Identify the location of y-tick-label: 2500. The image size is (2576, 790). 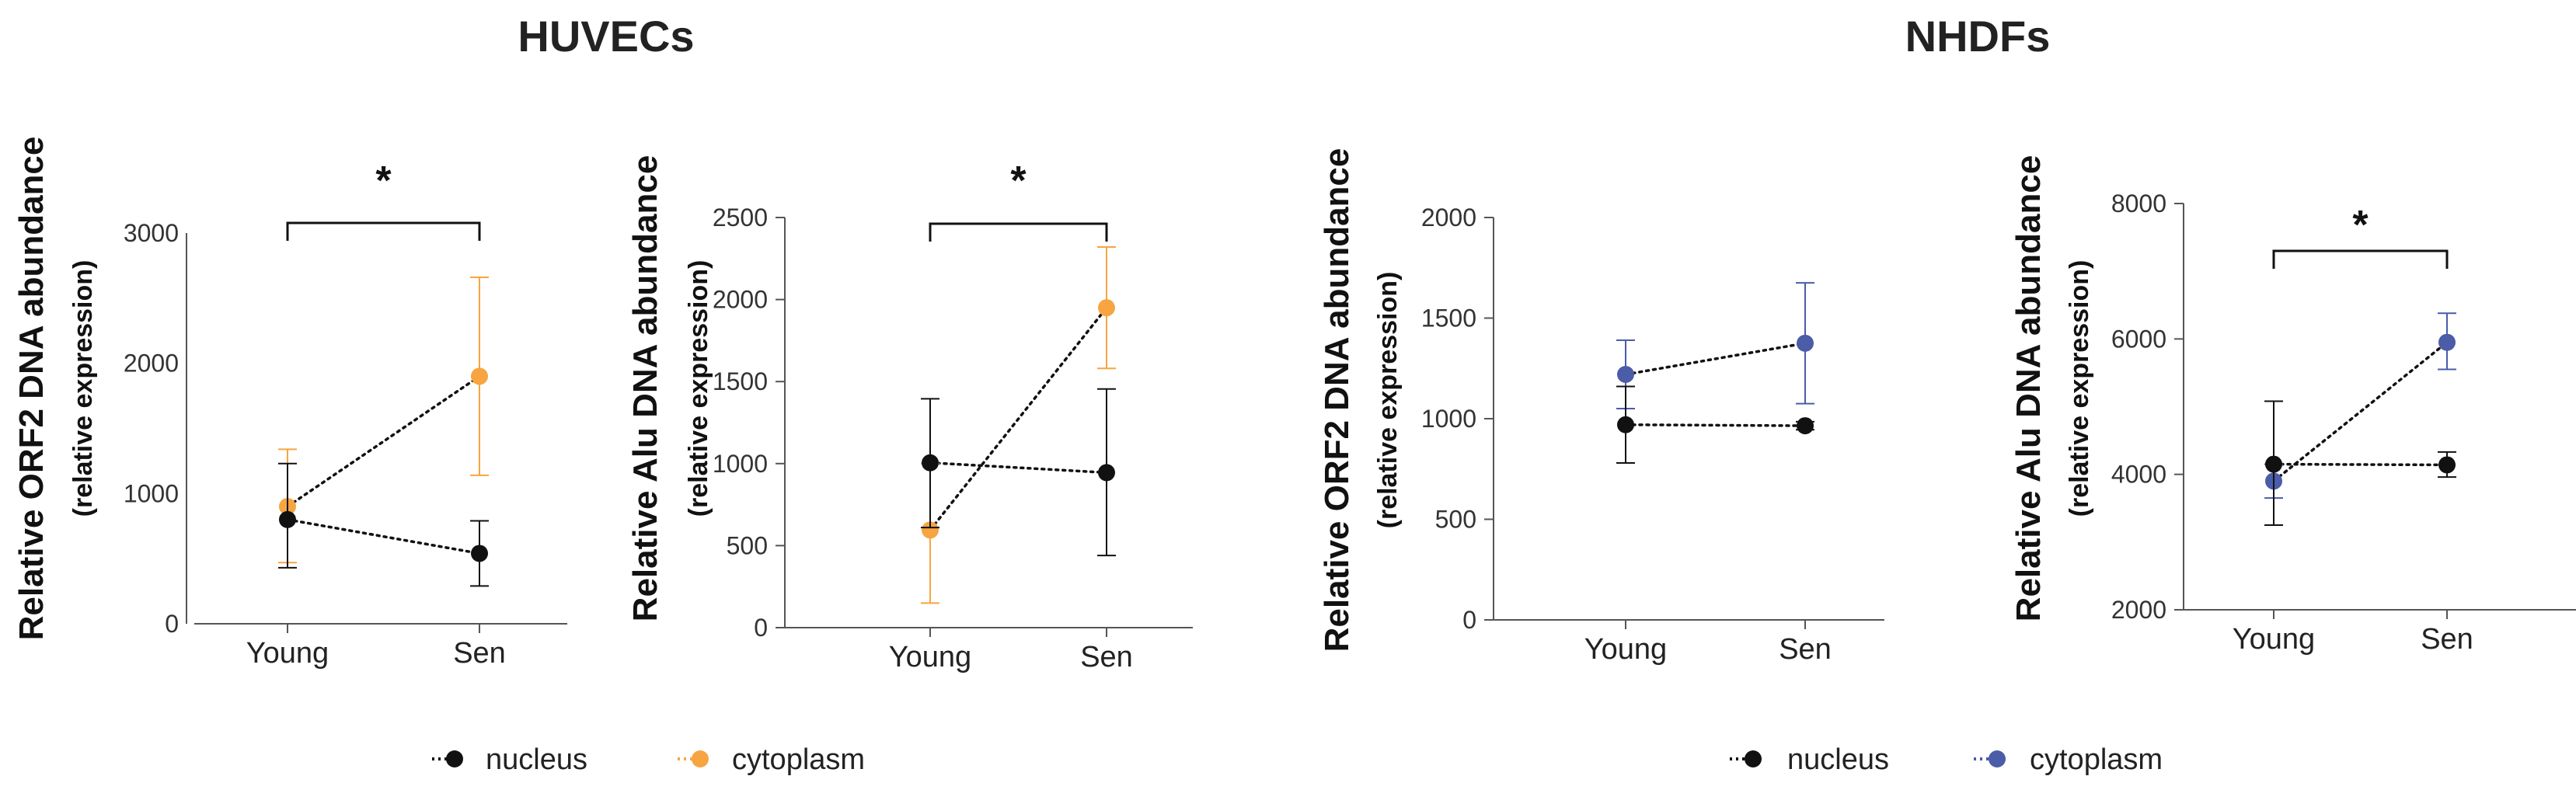
(740, 218).